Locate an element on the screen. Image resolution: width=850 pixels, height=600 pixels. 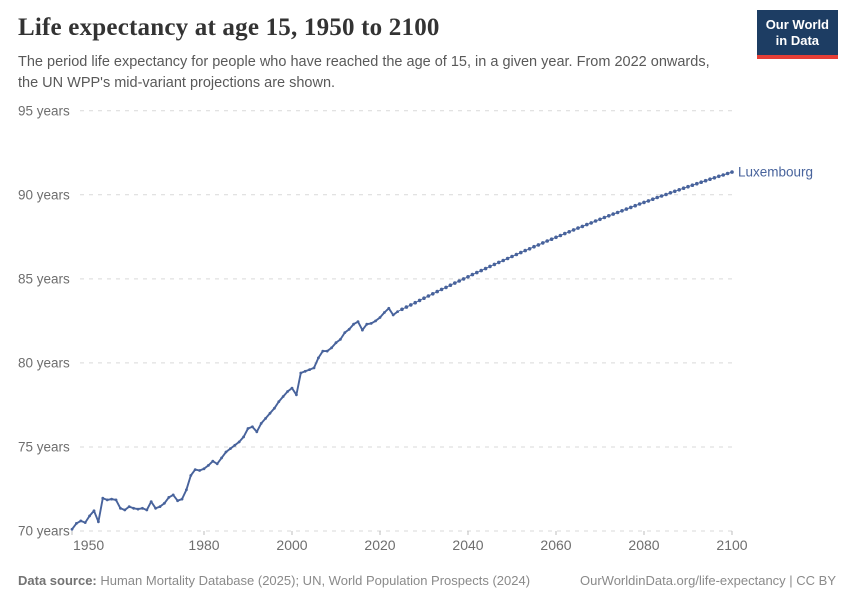
x-axis-label: 2080 is located at coordinates (643, 545).